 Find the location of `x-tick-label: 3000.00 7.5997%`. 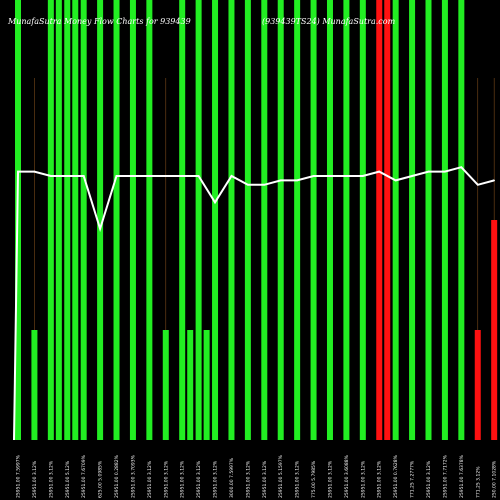

x-tick-label: 3000.00 7.5997% is located at coordinates (232, 477).